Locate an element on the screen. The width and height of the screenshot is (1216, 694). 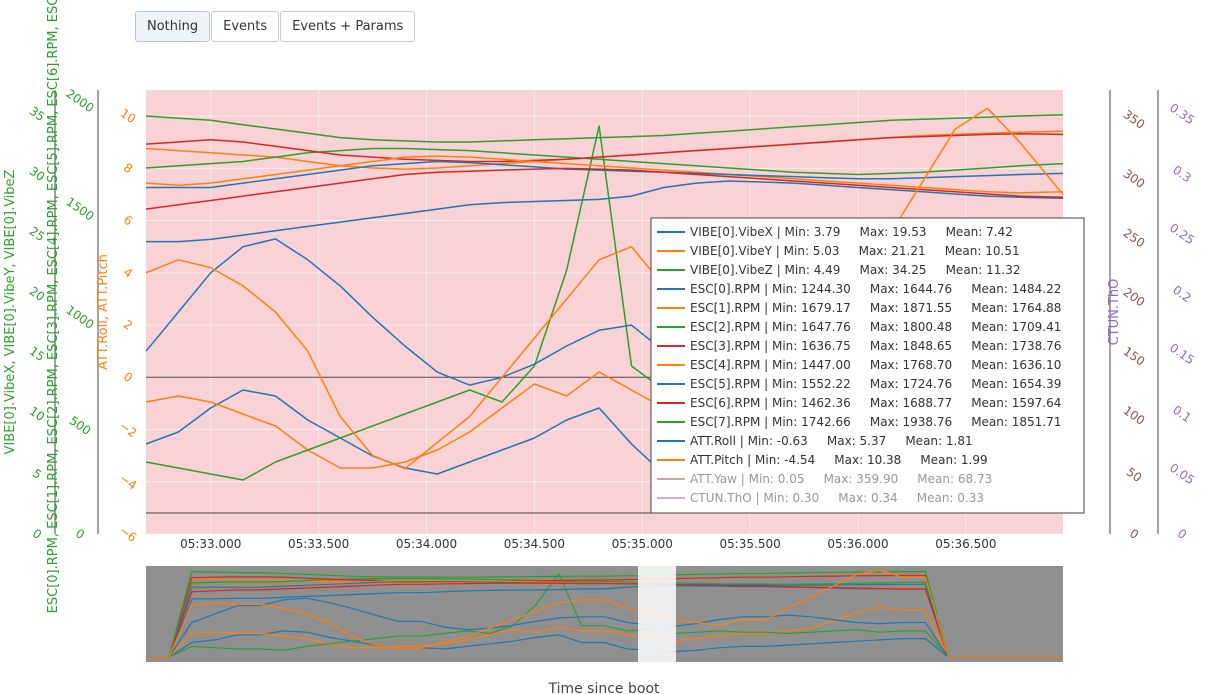
range-slider is located at coordinates (604, 614).